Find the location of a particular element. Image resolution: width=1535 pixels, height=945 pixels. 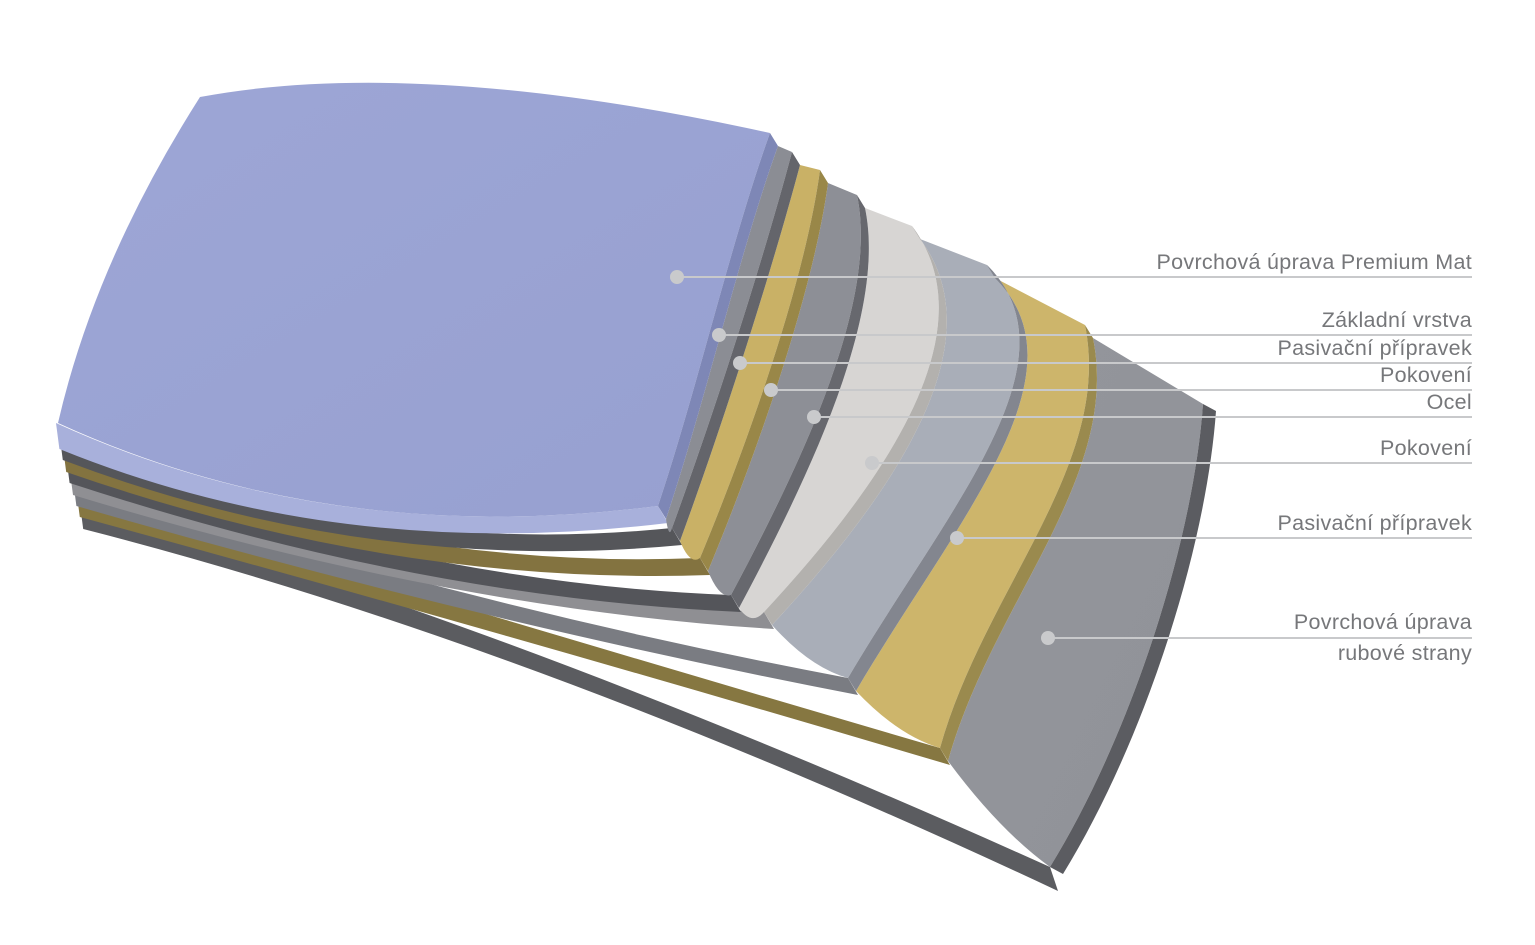

layer-side-pokoveni-rub is located at coordinates (938, 478).